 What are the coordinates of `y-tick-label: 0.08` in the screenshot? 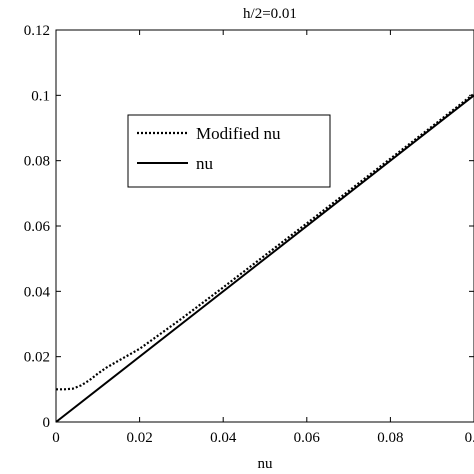 It's located at (37, 162).